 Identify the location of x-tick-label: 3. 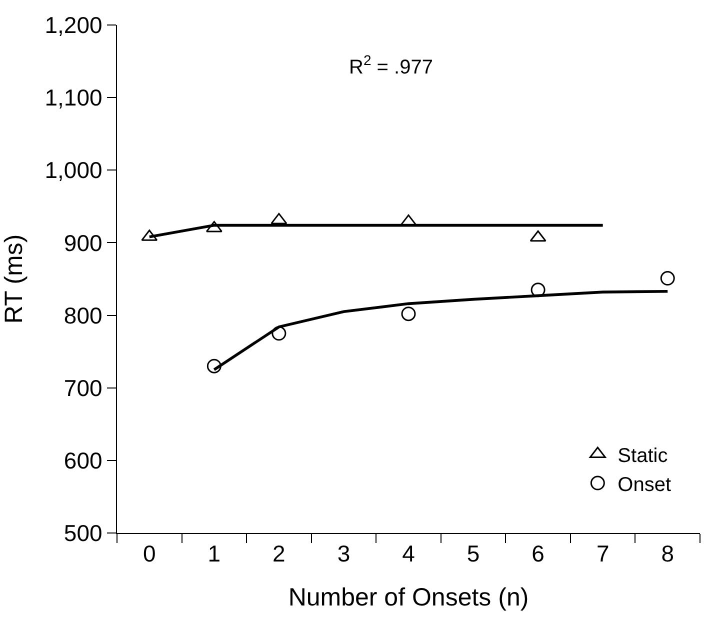
(343, 553).